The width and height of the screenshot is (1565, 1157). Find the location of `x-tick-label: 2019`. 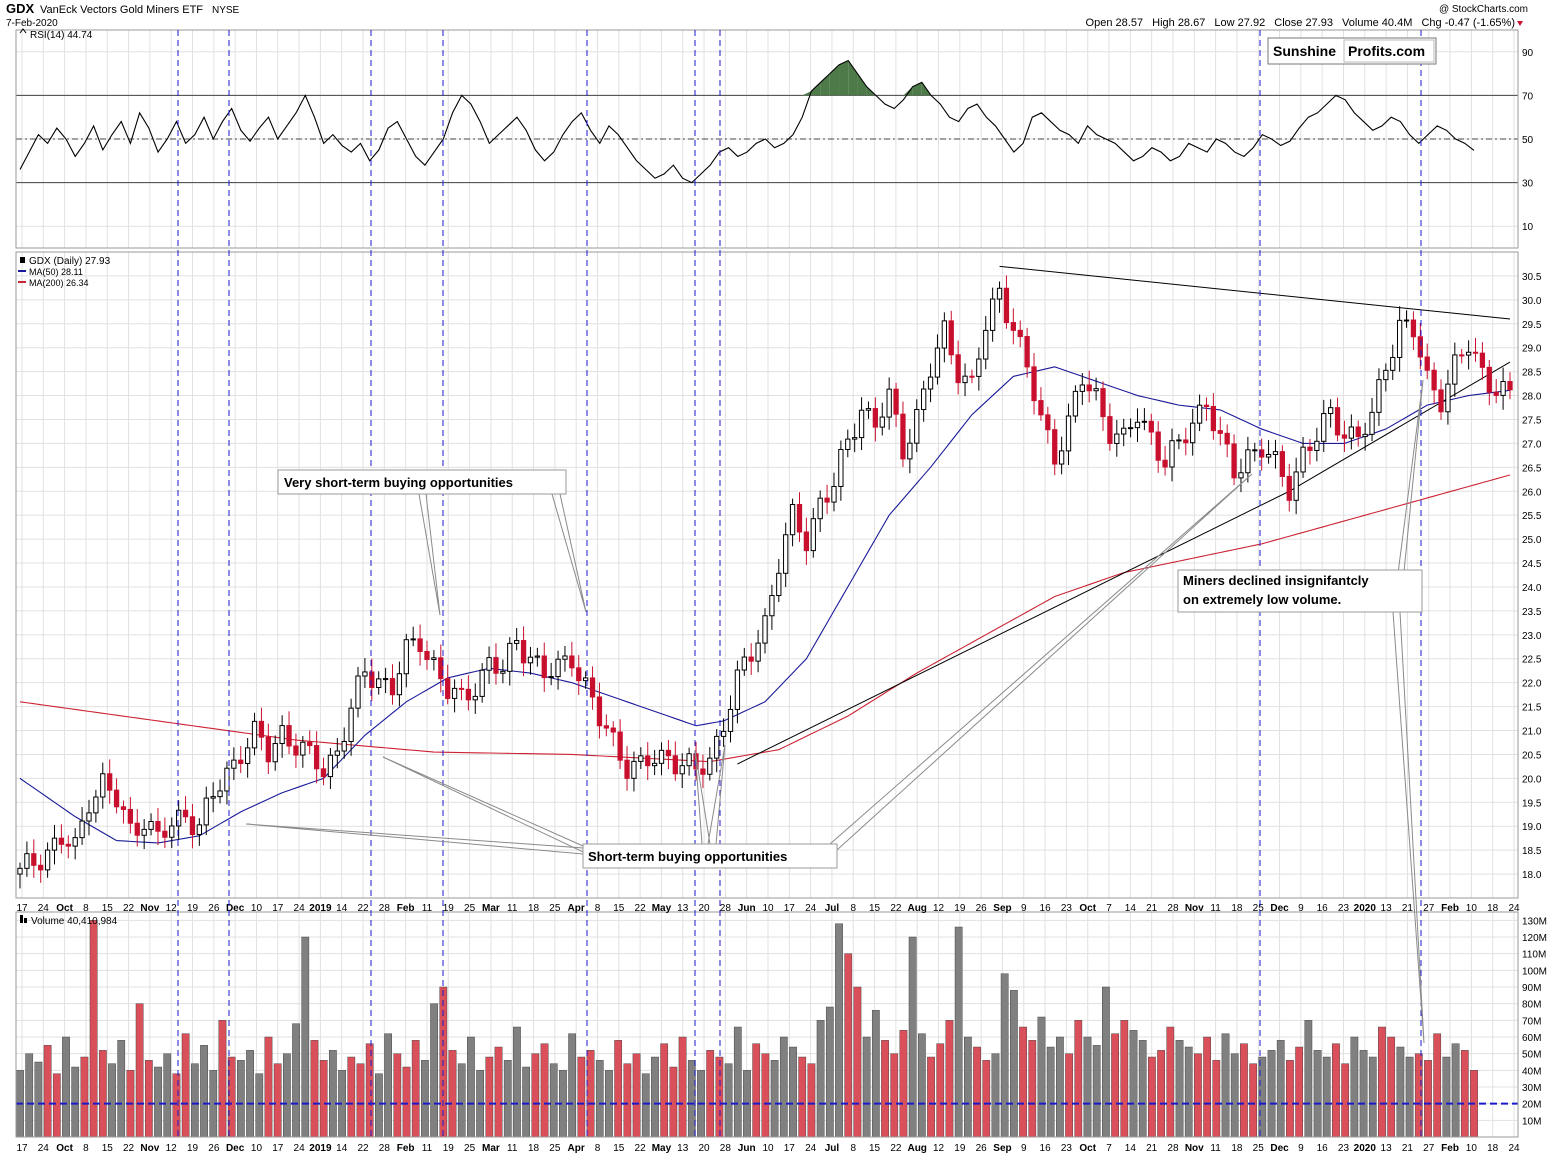

x-tick-label: 2019 is located at coordinates (320, 908).